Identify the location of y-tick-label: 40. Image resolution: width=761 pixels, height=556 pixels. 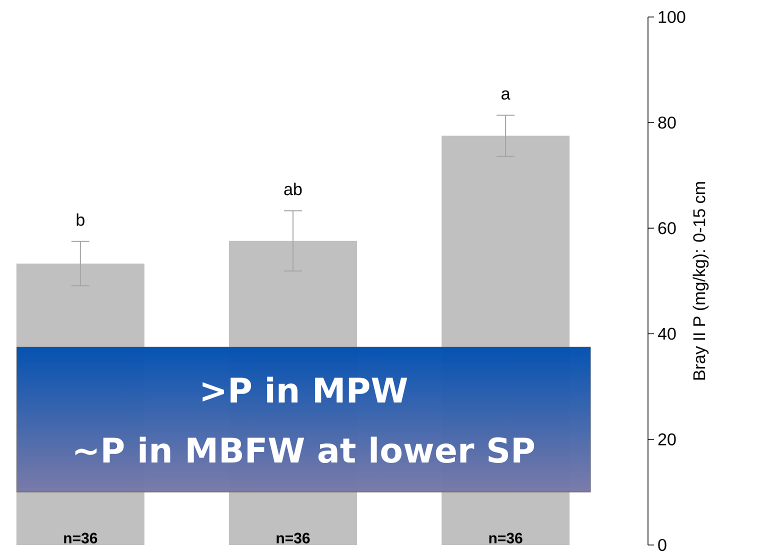
(667, 334).